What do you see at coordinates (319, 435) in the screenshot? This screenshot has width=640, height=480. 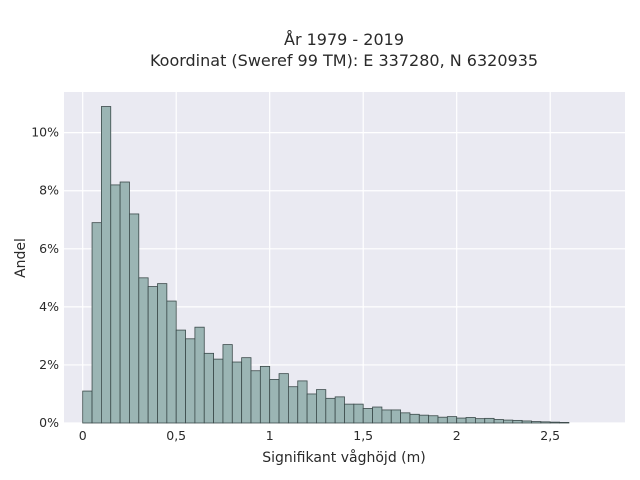 I see `x-tick-labels: 0 0,5 1 1,5 2 2,5` at bounding box center [319, 435].